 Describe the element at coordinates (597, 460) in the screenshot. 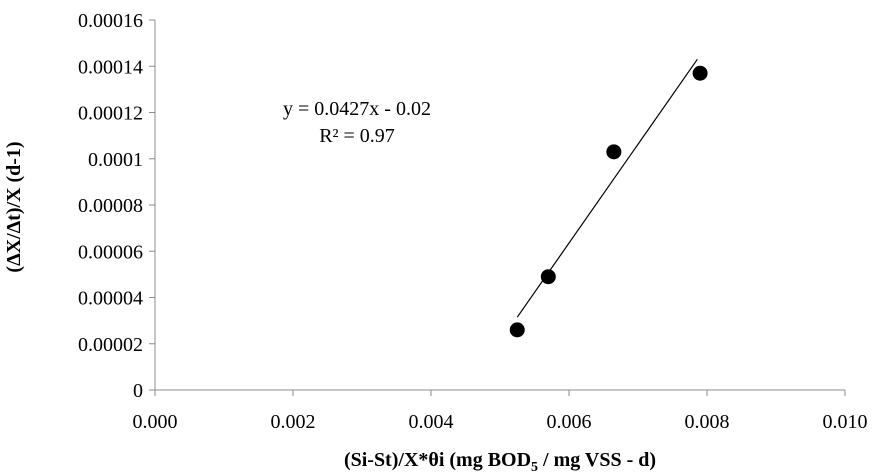

I see `x-axis-title-tail: / mg VSS - d)` at that location.